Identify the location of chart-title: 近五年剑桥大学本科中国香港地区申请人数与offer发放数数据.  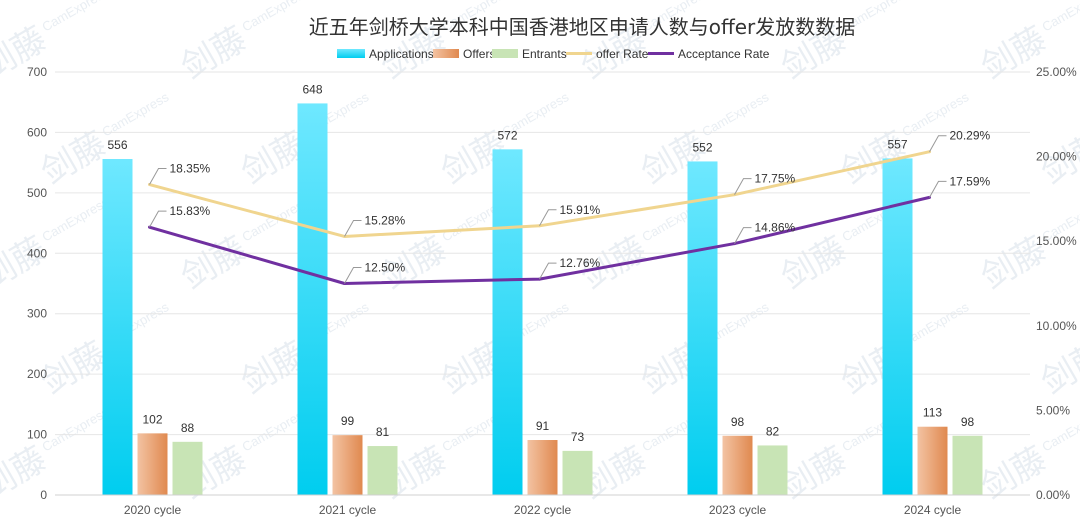
(582, 27).